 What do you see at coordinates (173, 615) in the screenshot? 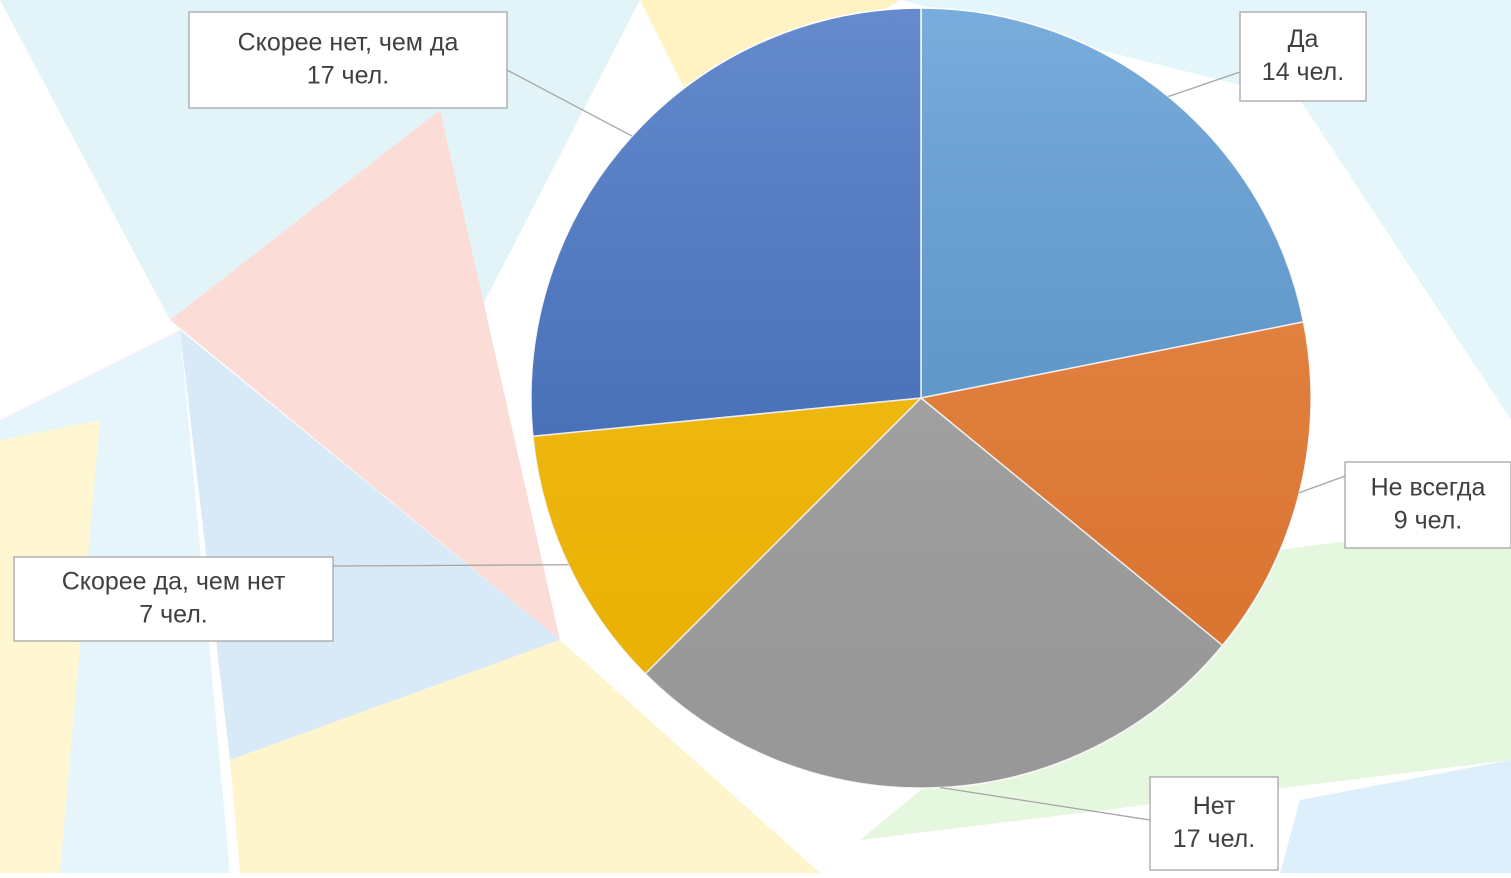
I see `value-label: 7 чел.` at bounding box center [173, 615].